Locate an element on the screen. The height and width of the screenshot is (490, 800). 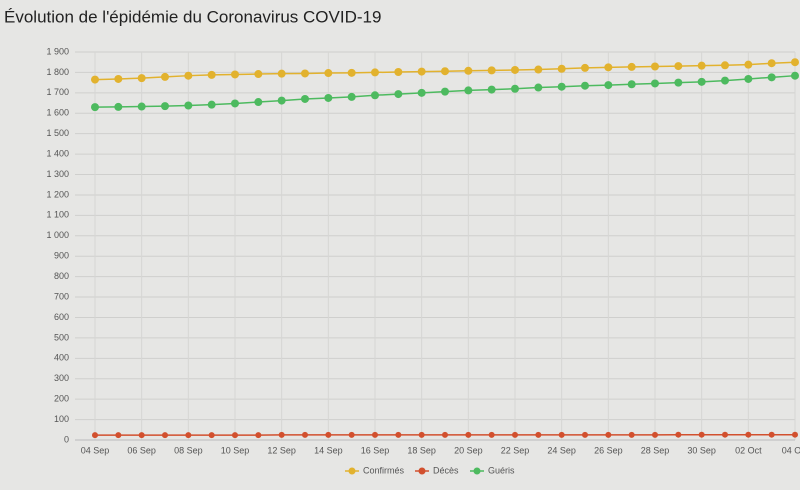
y-tick-label: 1 800 is located at coordinates (57, 72).